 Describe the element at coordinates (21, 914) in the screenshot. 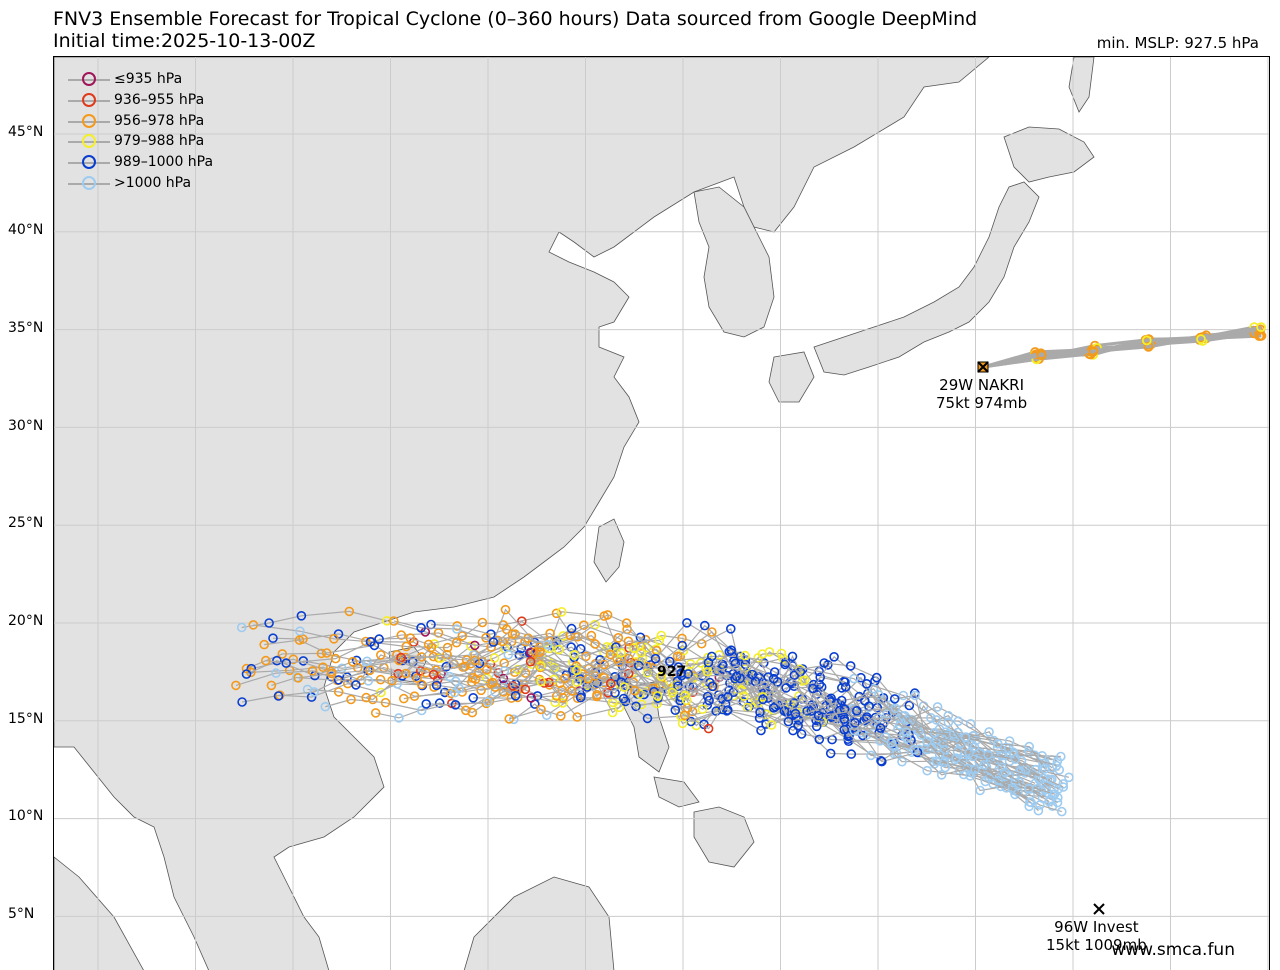

I see `lat-label-5: 5°N` at that location.